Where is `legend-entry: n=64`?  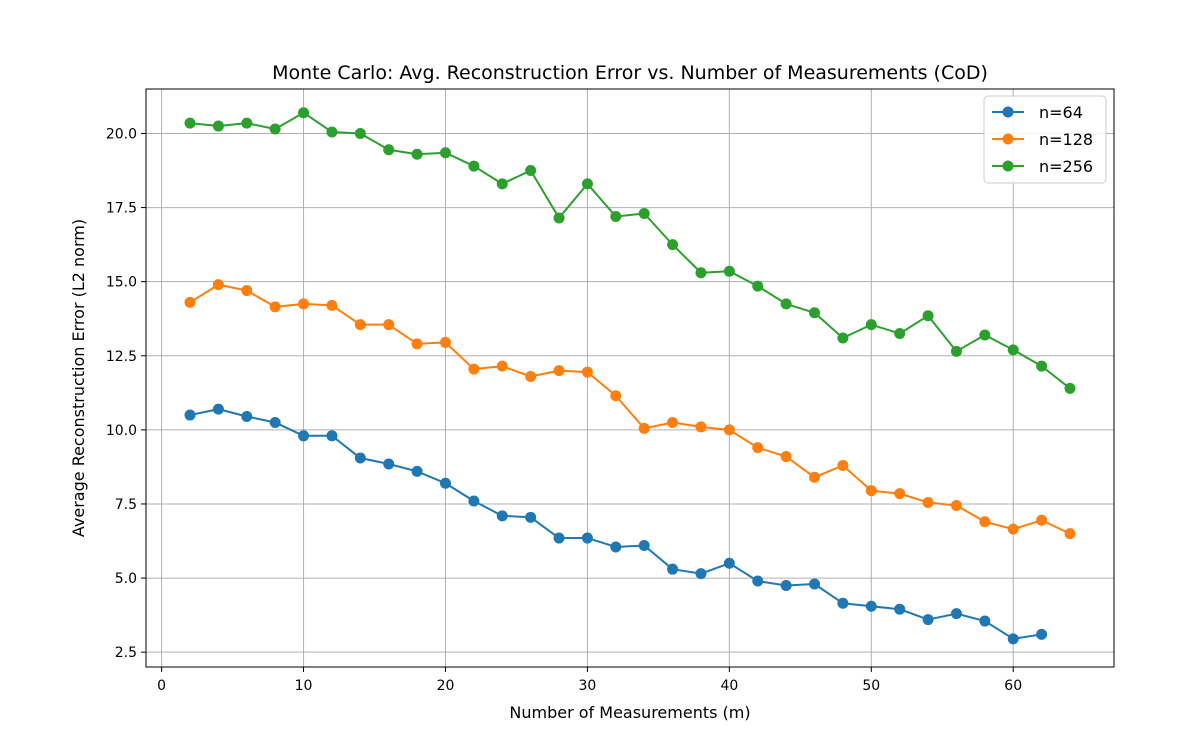
legend-entry: n=64 is located at coordinates (1037, 112).